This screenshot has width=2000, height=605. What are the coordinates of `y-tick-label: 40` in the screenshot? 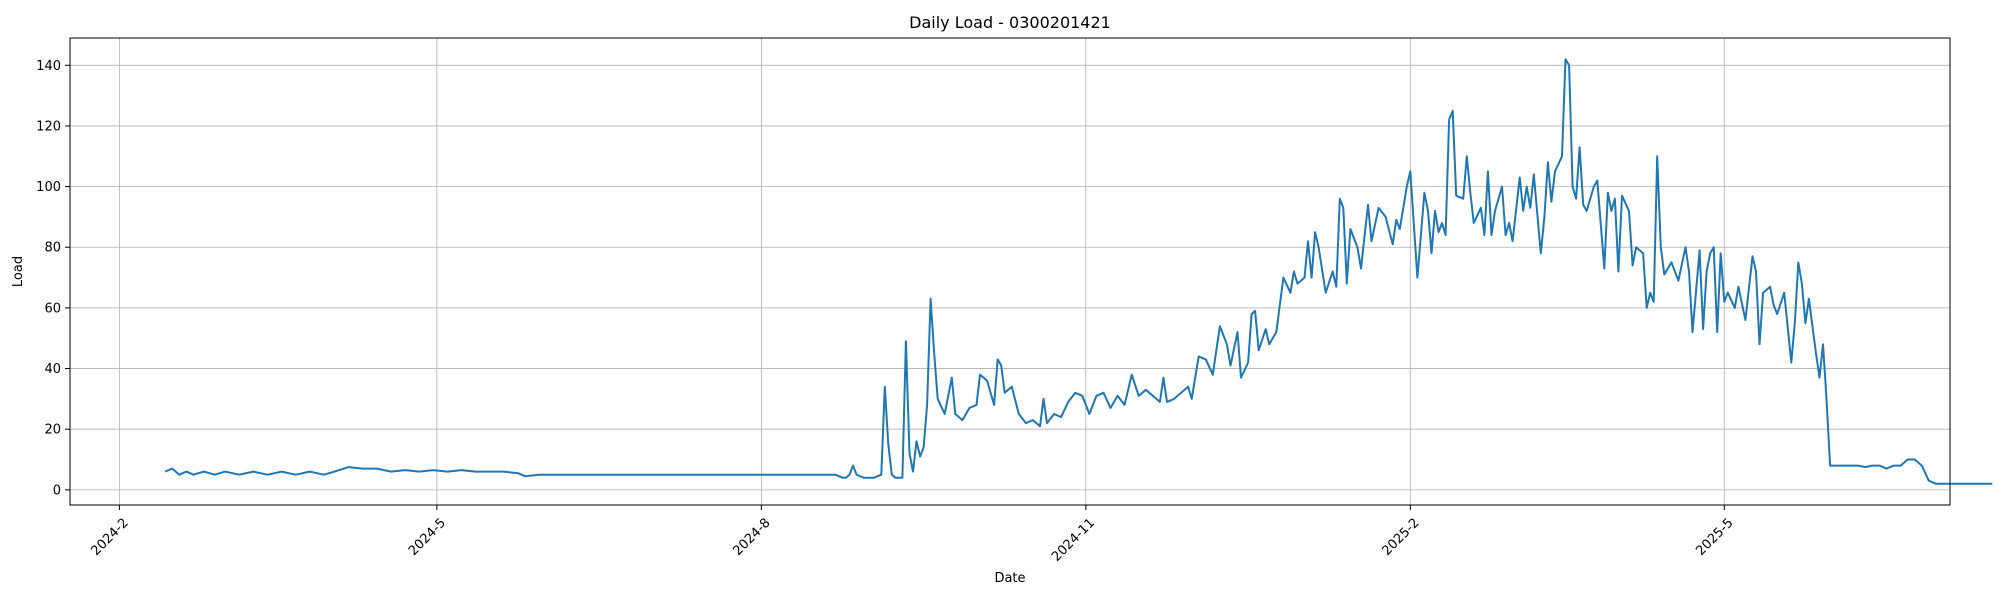 It's located at (52, 369).